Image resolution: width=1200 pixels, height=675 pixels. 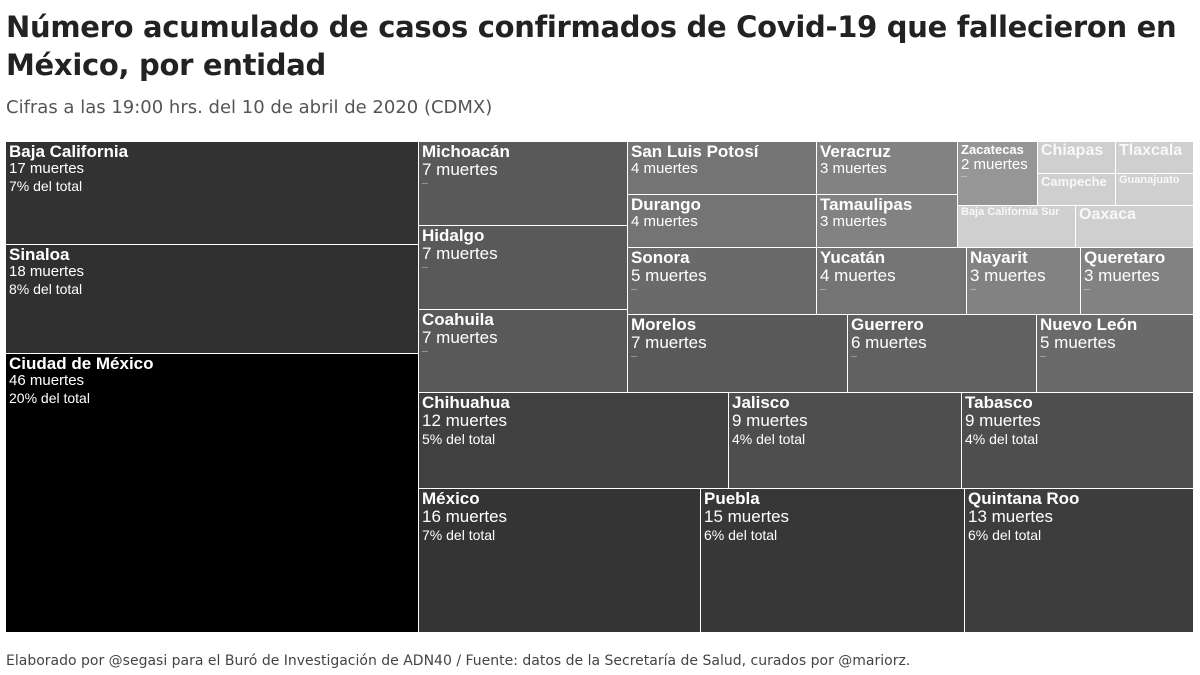 I want to click on treemap-tile-hidalgo: Hidalgo 7 muertes, so click(x=523, y=268).